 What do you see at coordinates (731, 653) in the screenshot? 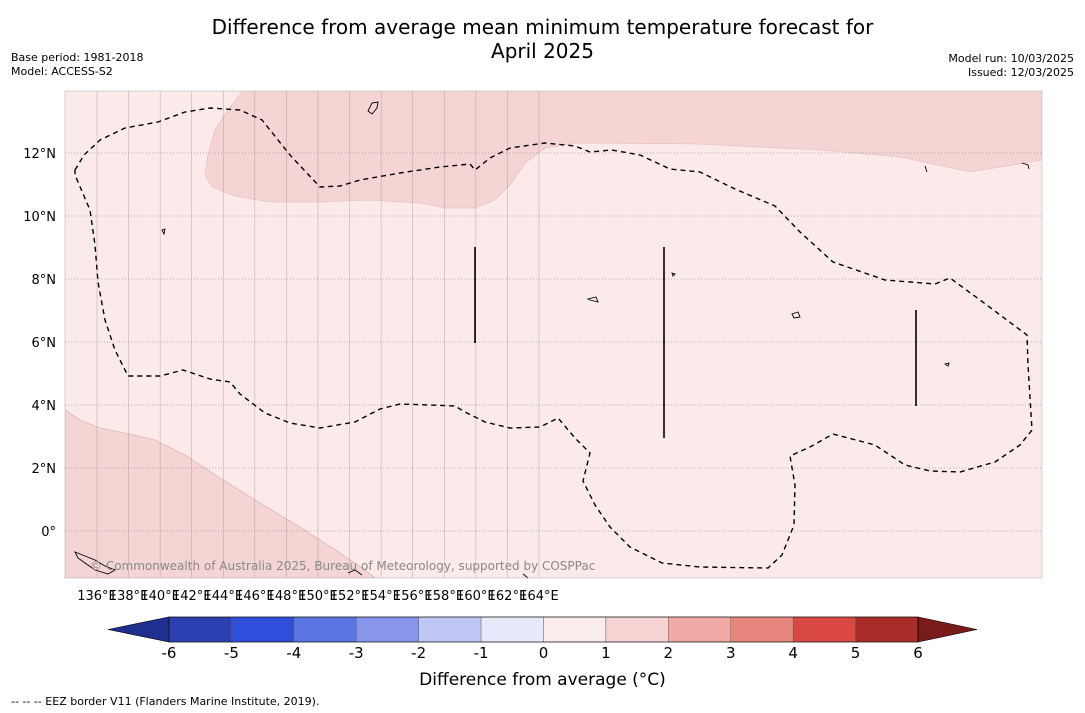
I see `colorbar-tick-label: 3` at bounding box center [731, 653].